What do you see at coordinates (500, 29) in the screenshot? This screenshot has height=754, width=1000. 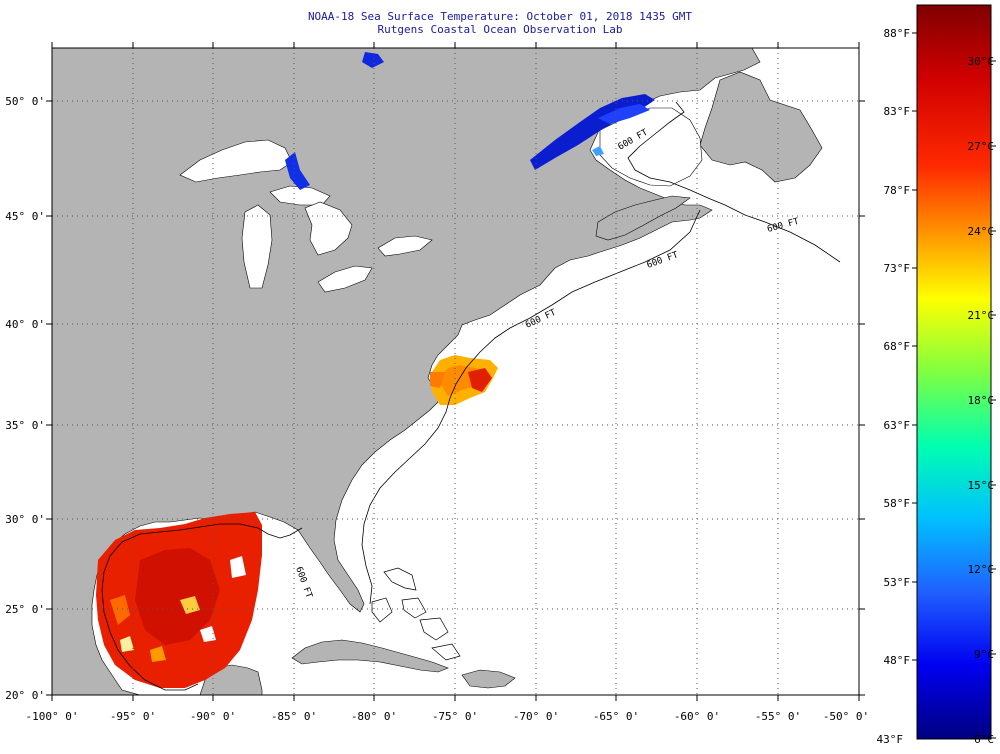 I see `map-subtitle: Rutgens Coastal Ocean Observation Lab` at bounding box center [500, 29].